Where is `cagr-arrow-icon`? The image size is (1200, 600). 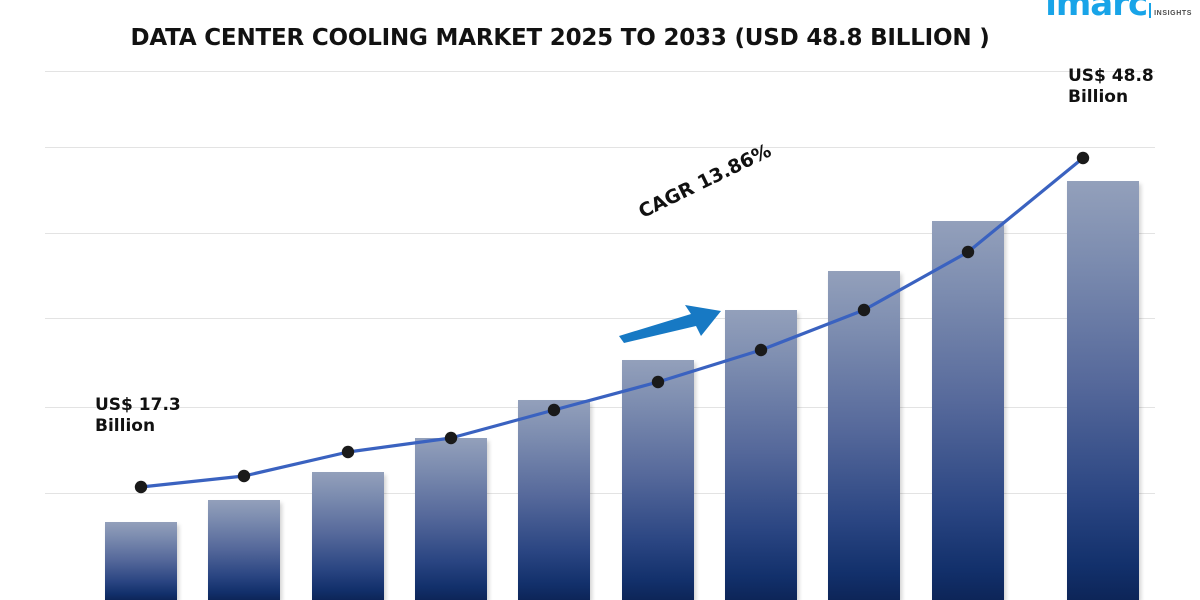 cagr-arrow-icon is located at coordinates (670, 324).